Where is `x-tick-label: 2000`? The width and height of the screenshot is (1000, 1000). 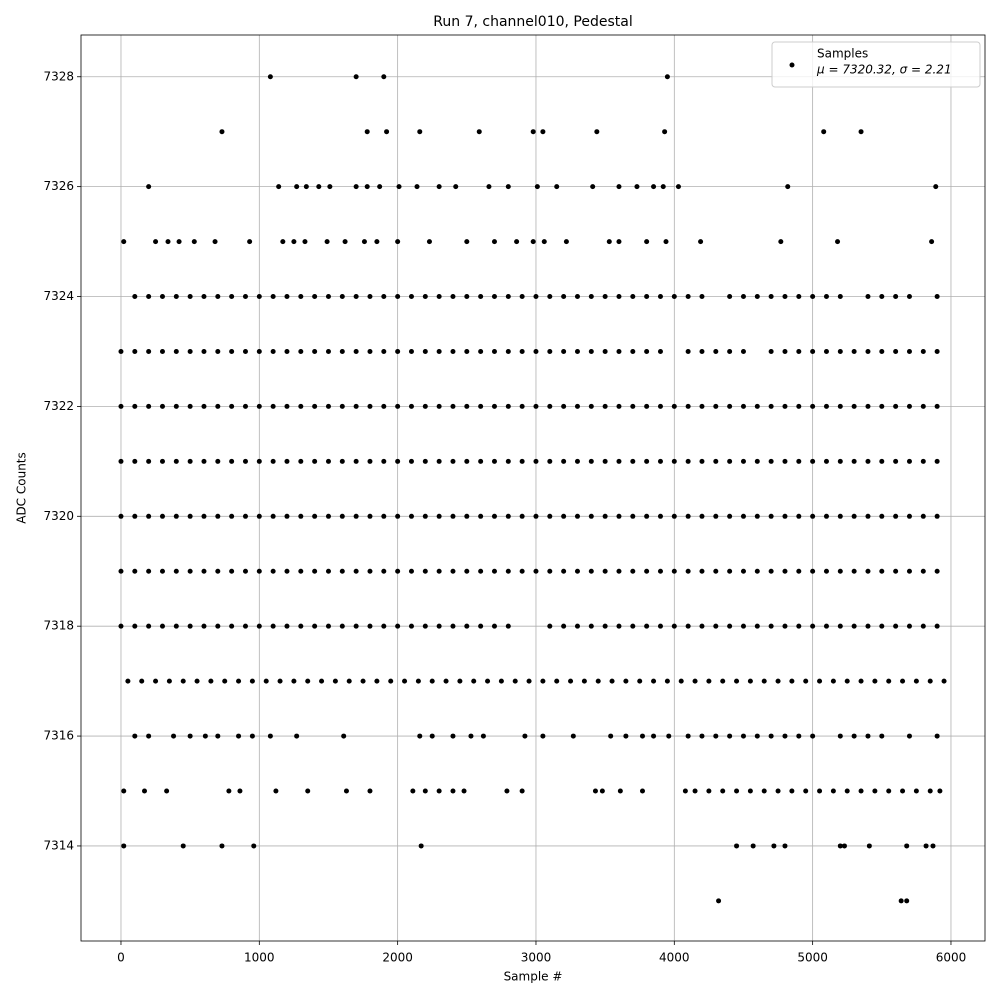 x-tick-label: 2000 is located at coordinates (397, 958).